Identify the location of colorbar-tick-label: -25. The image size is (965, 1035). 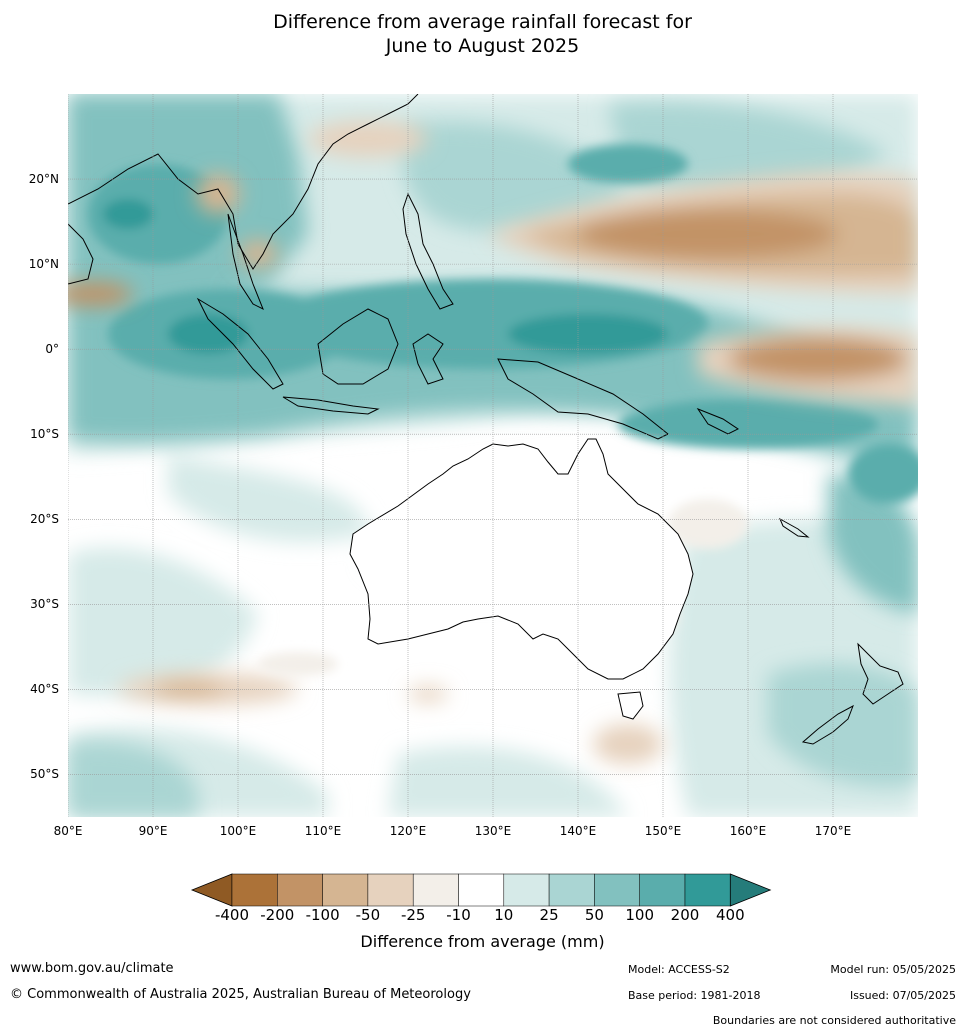
(413, 915).